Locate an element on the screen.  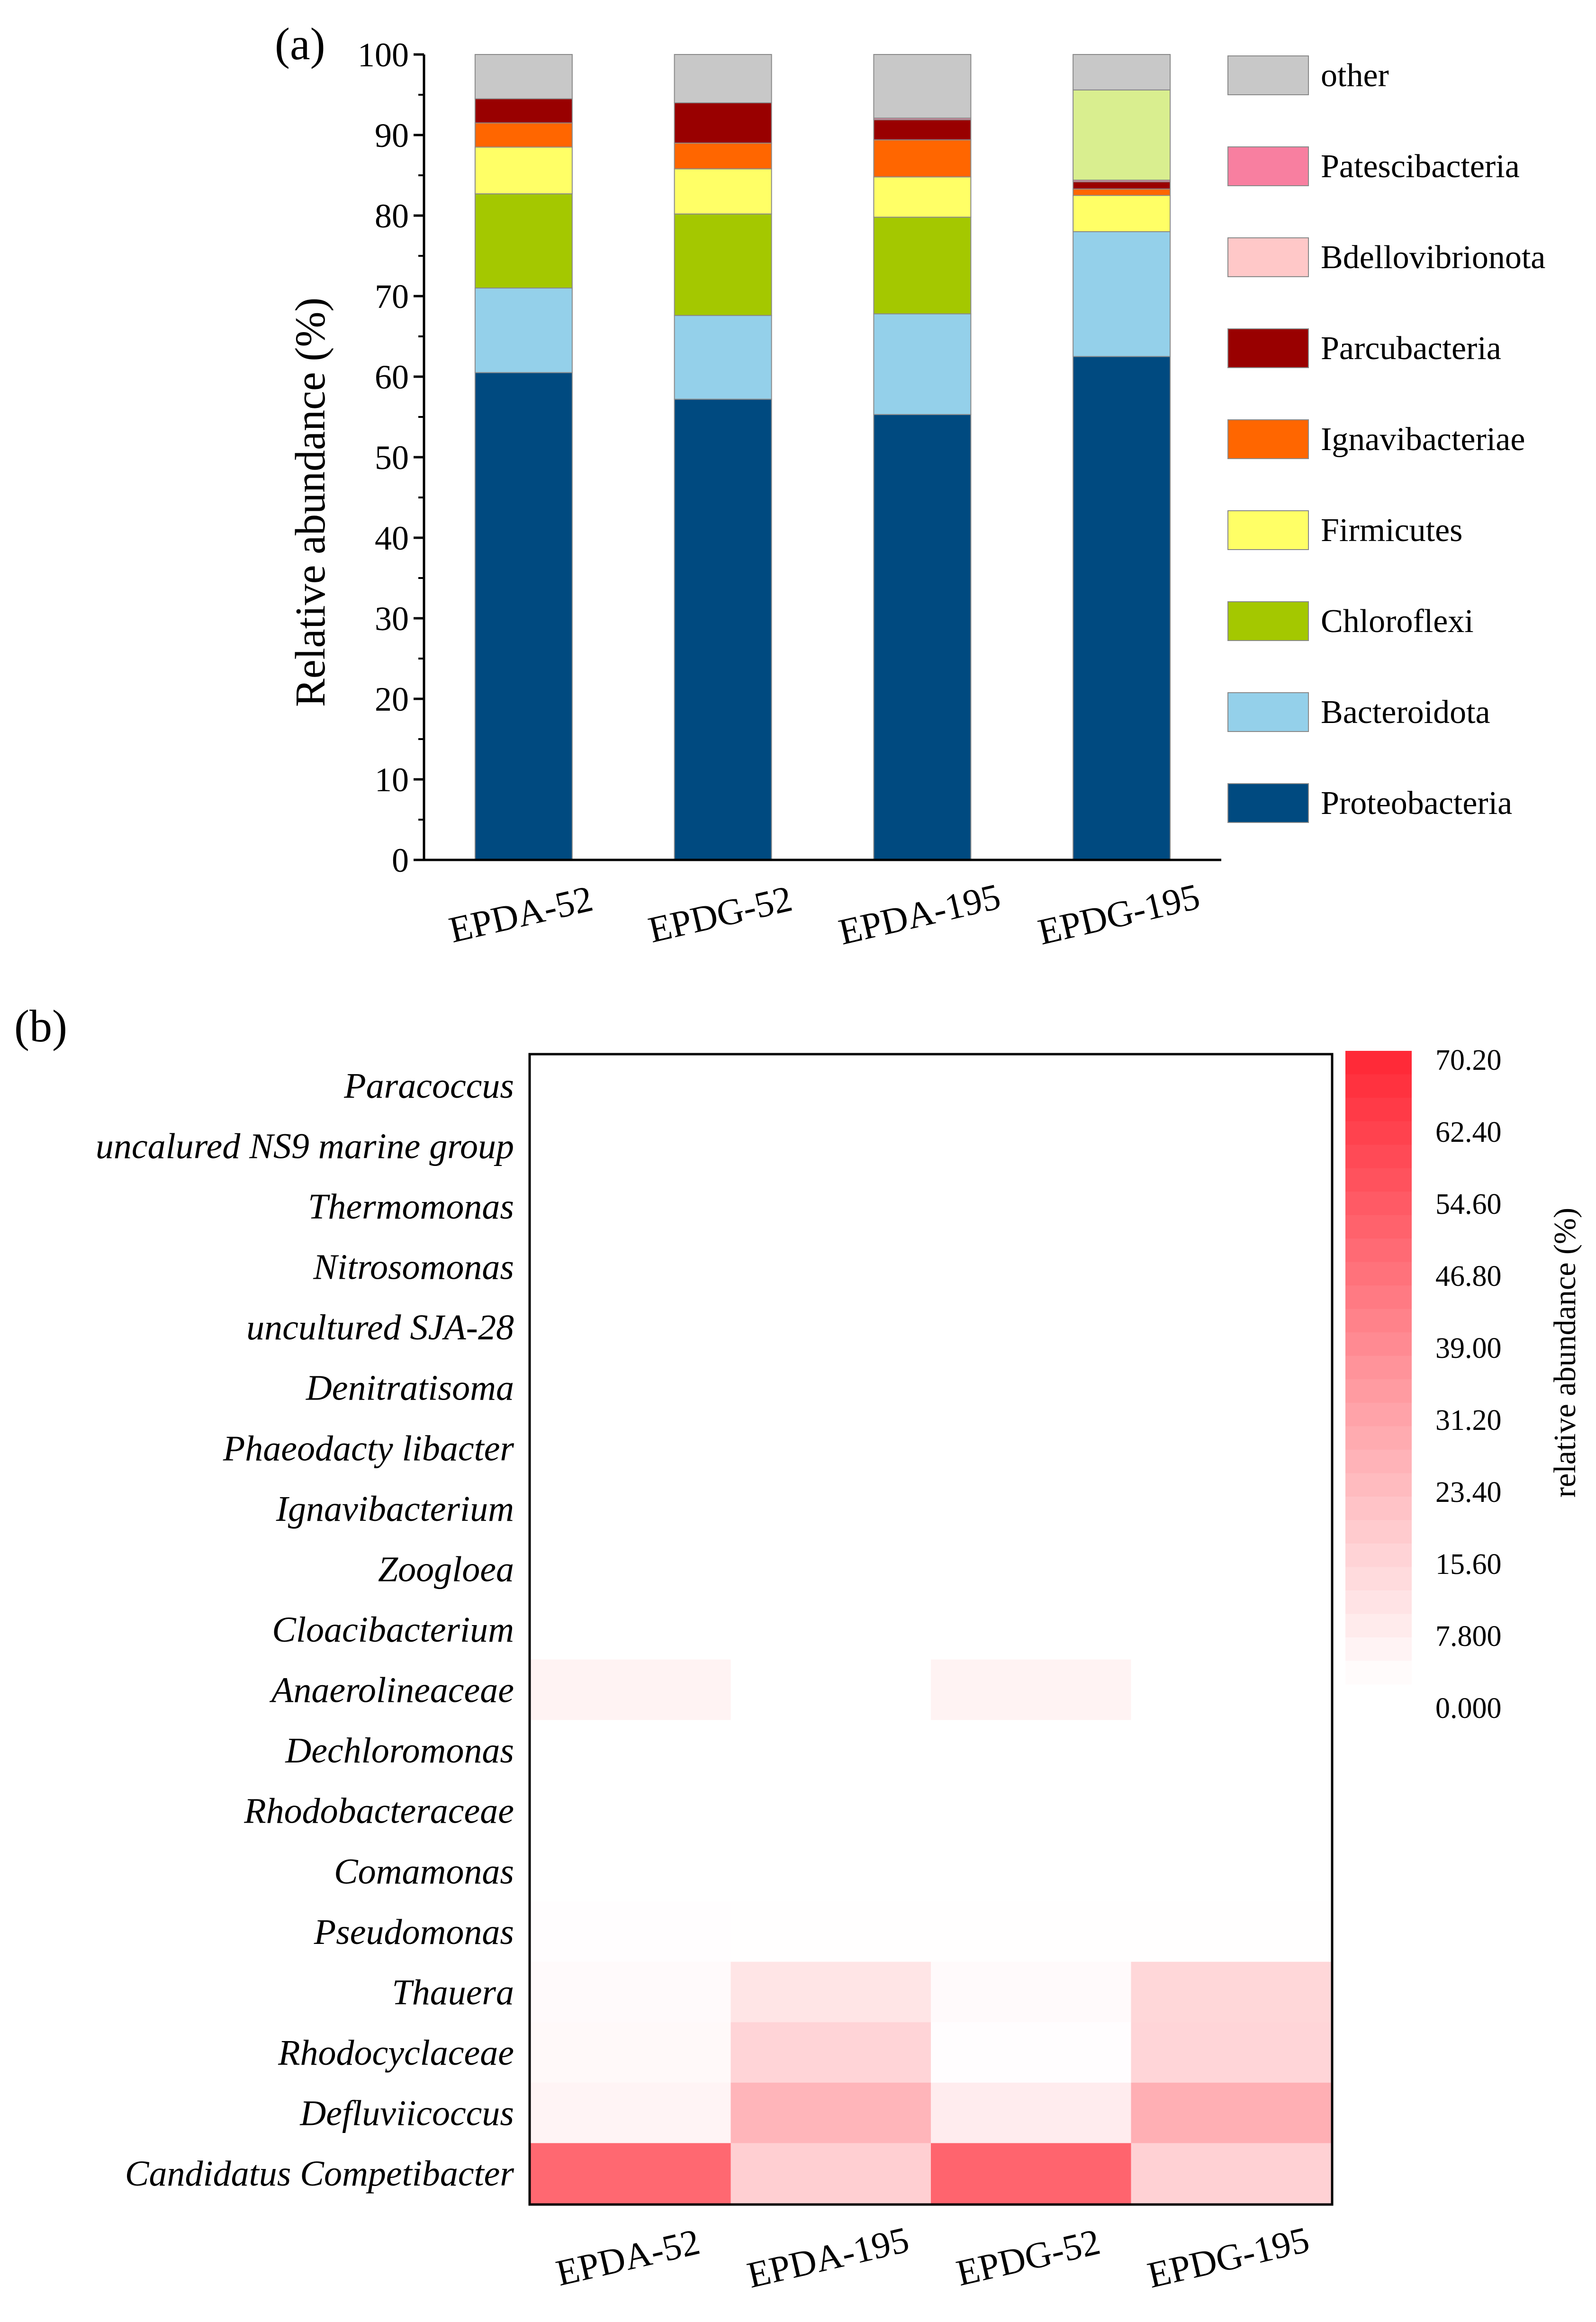
bar-epda-52-ignavibacteriae is located at coordinates (523, 135).